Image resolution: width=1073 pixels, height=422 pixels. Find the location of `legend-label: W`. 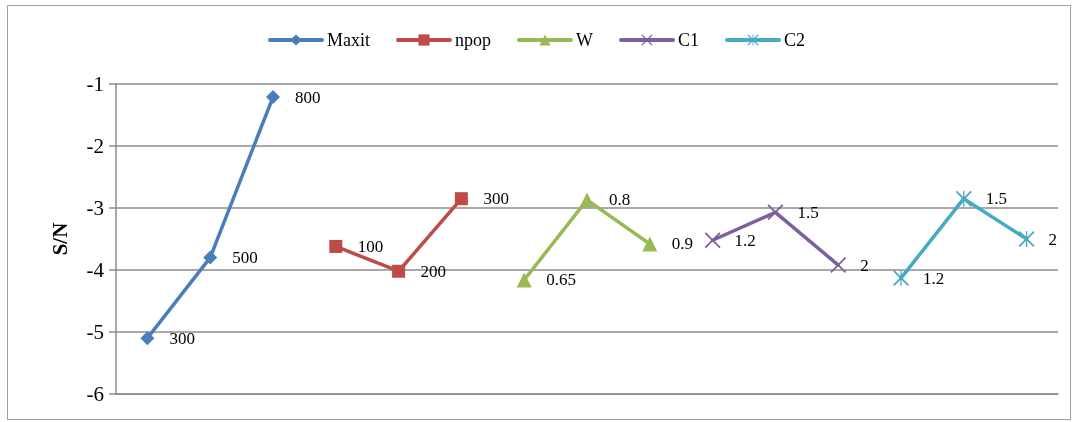

legend-label: W is located at coordinates (584, 40).